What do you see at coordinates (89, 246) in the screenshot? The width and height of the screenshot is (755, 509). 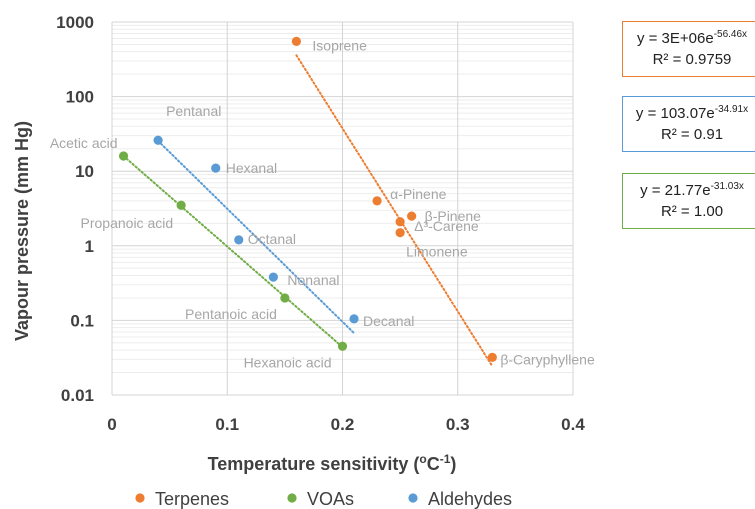 I see `y-tick-label: 1` at bounding box center [89, 246].